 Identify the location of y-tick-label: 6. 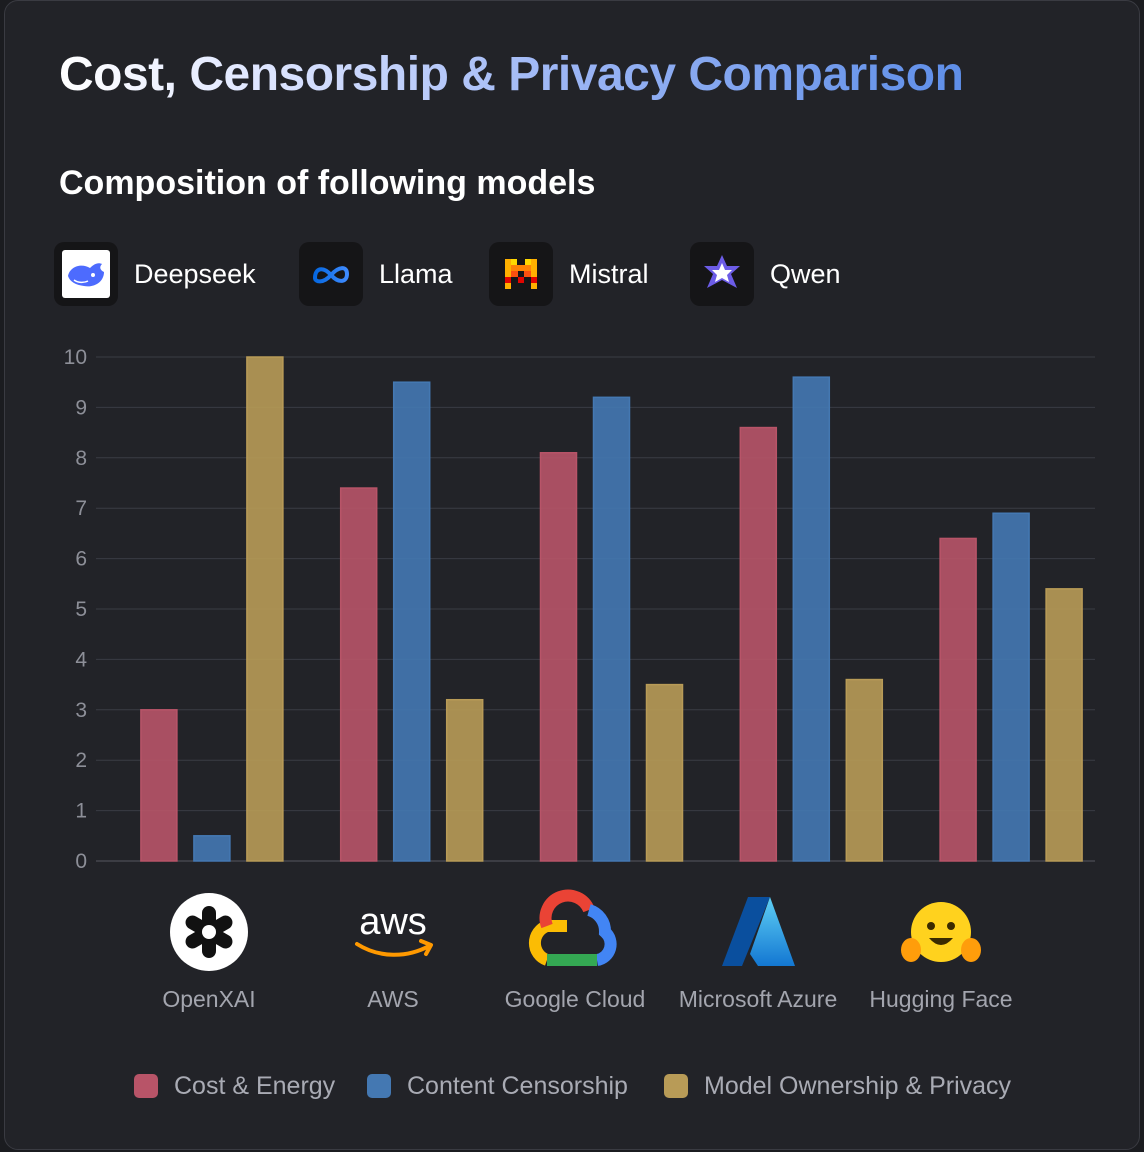
(81, 559).